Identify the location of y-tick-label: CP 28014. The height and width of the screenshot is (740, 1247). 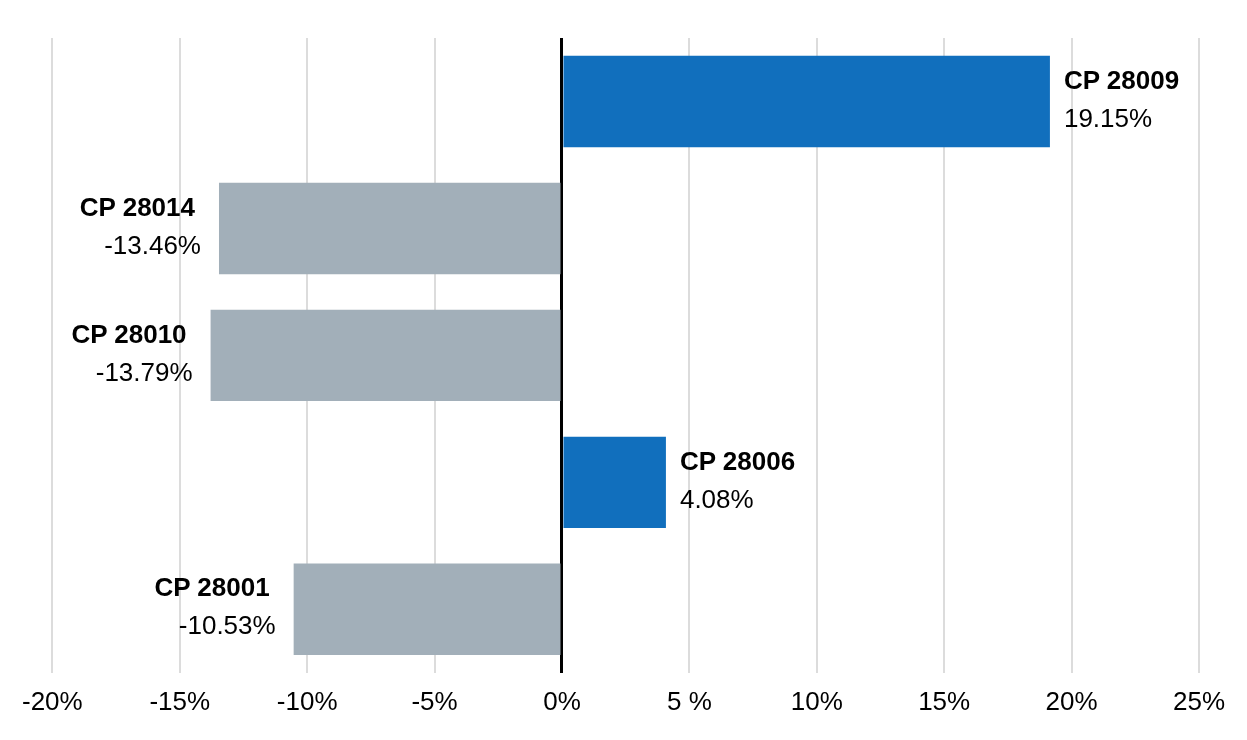
(137, 206).